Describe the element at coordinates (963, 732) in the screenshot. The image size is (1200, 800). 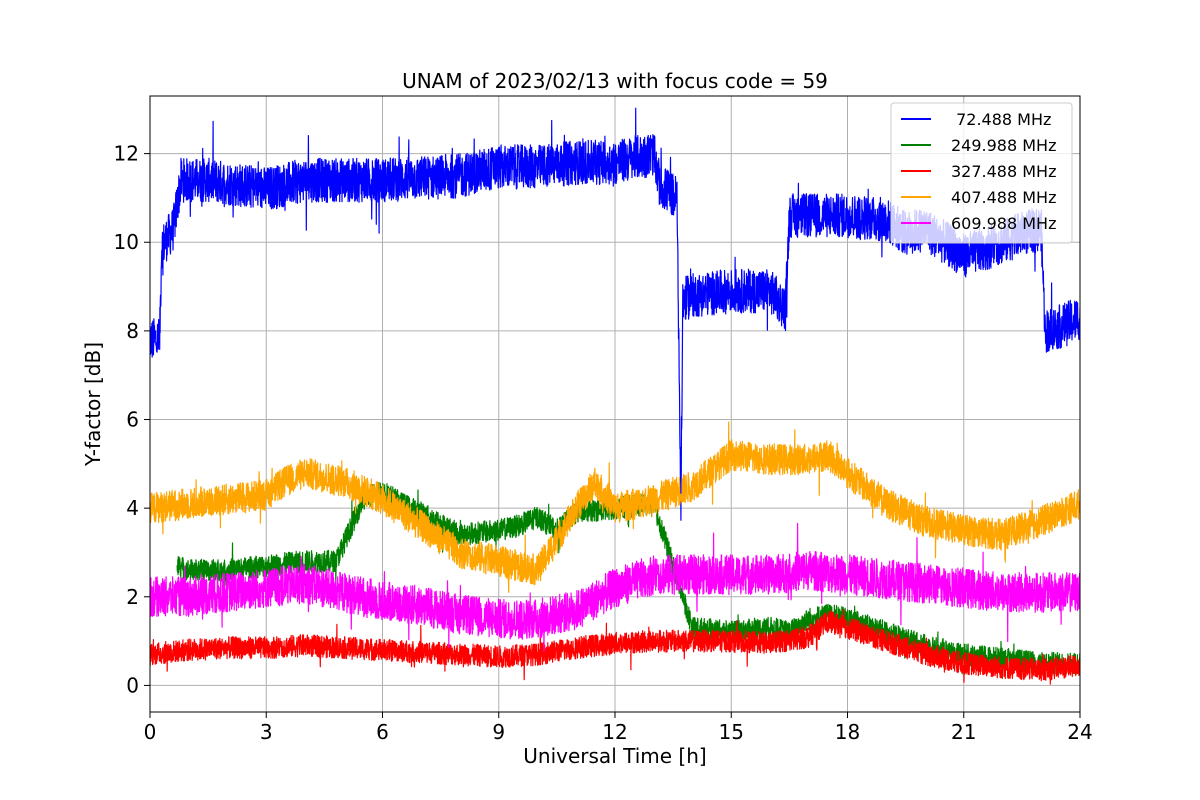
I see `x-tick-label: 21` at that location.